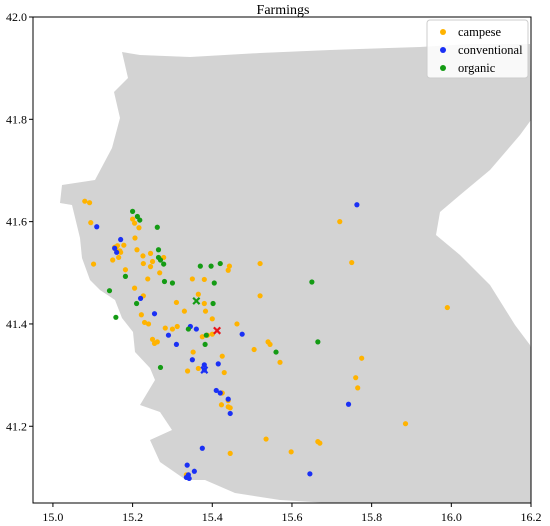 The height and width of the screenshot is (526, 550). I want to click on y-tick-label: 41.6, so click(16, 222).